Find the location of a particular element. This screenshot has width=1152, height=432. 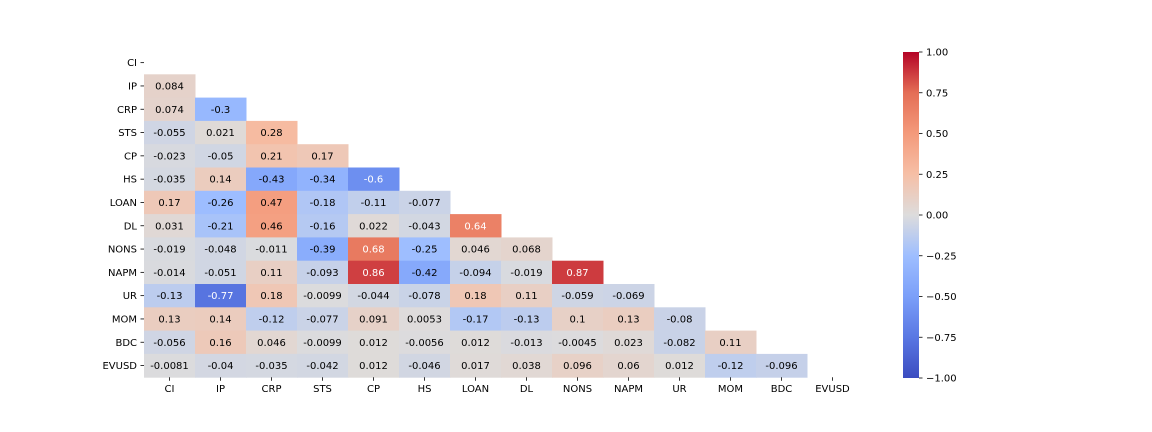

cell-value: -0.059 is located at coordinates (577, 296).